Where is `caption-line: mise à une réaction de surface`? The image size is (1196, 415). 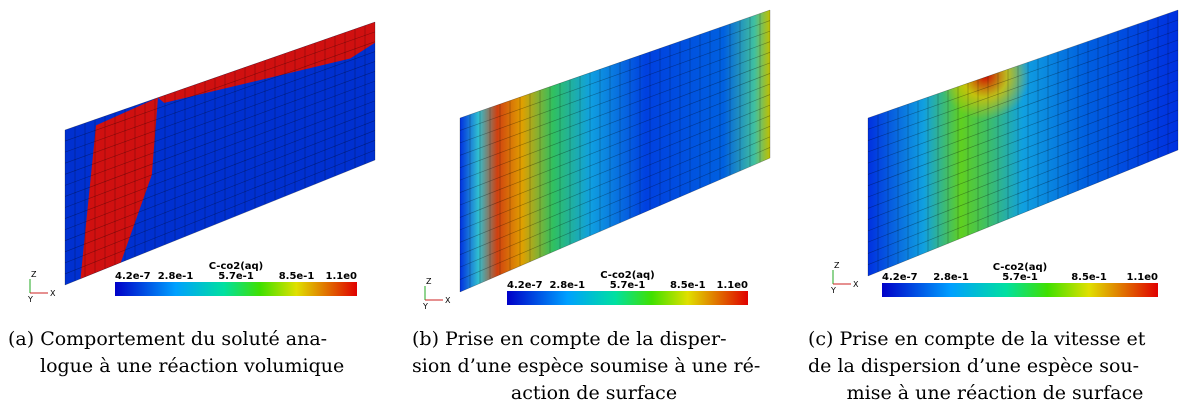
caption-line: mise à une réaction de surface is located at coordinates (995, 393).